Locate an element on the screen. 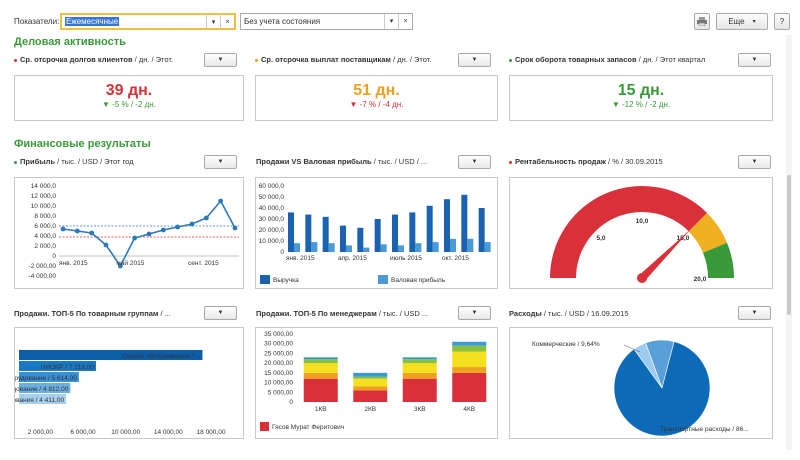 The height and width of the screenshot is (460, 800). x-tick-label: 1КВ is located at coordinates (321, 409).